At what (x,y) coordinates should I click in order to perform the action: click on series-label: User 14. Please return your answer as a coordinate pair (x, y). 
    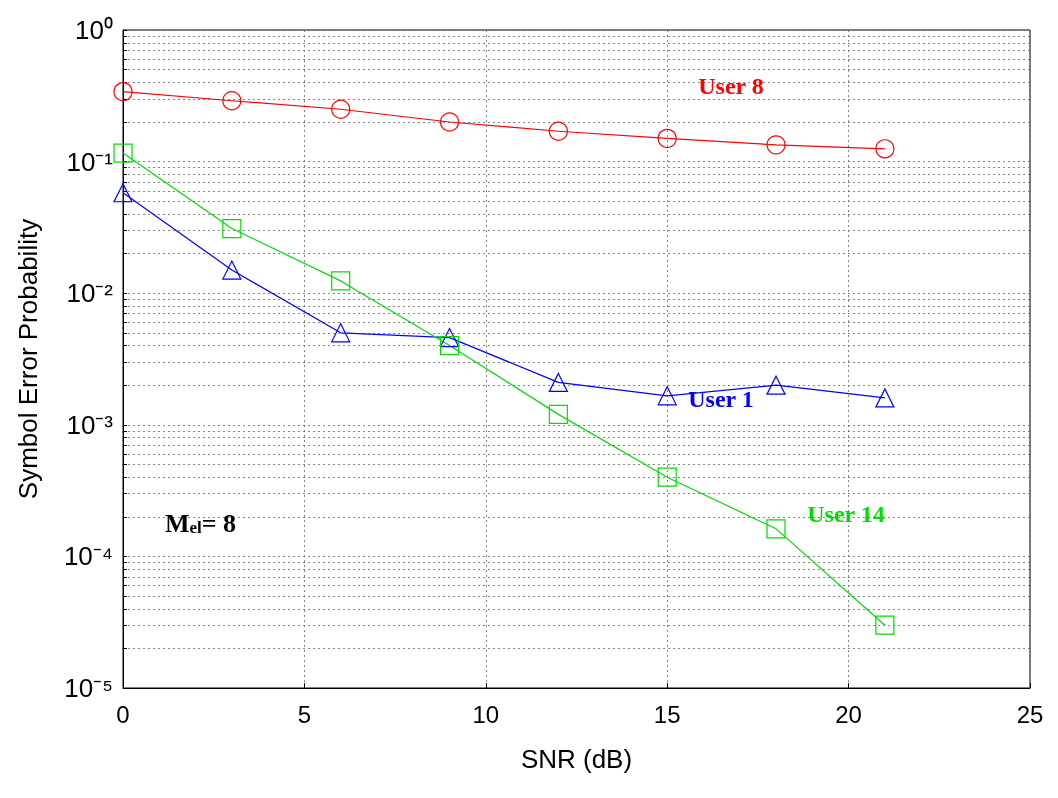
    Looking at the image, I should click on (846, 514).